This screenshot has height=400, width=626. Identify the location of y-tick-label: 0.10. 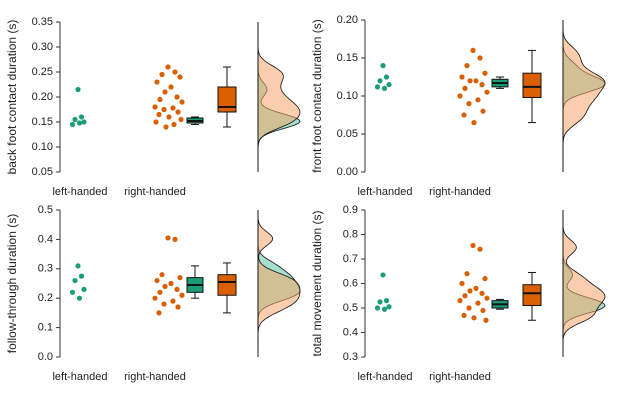
(347, 96).